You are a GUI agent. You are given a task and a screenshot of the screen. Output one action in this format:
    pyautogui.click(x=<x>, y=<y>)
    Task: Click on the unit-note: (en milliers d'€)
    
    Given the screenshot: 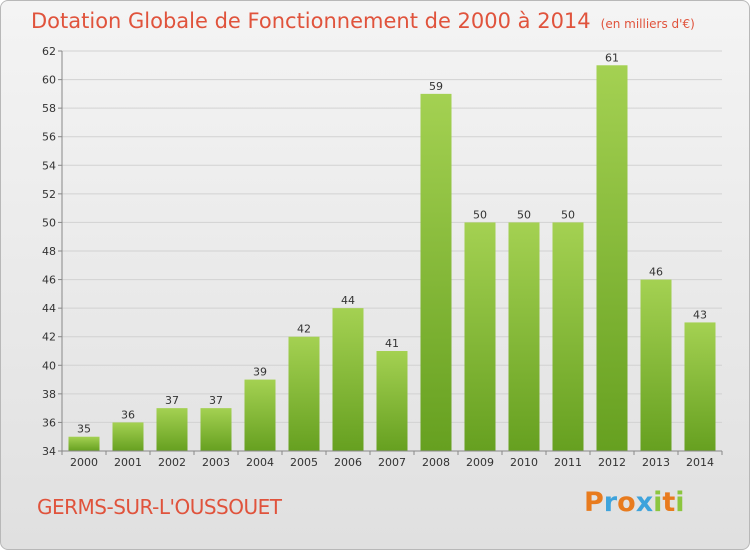 What is the action you would take?
    pyautogui.click(x=647, y=24)
    